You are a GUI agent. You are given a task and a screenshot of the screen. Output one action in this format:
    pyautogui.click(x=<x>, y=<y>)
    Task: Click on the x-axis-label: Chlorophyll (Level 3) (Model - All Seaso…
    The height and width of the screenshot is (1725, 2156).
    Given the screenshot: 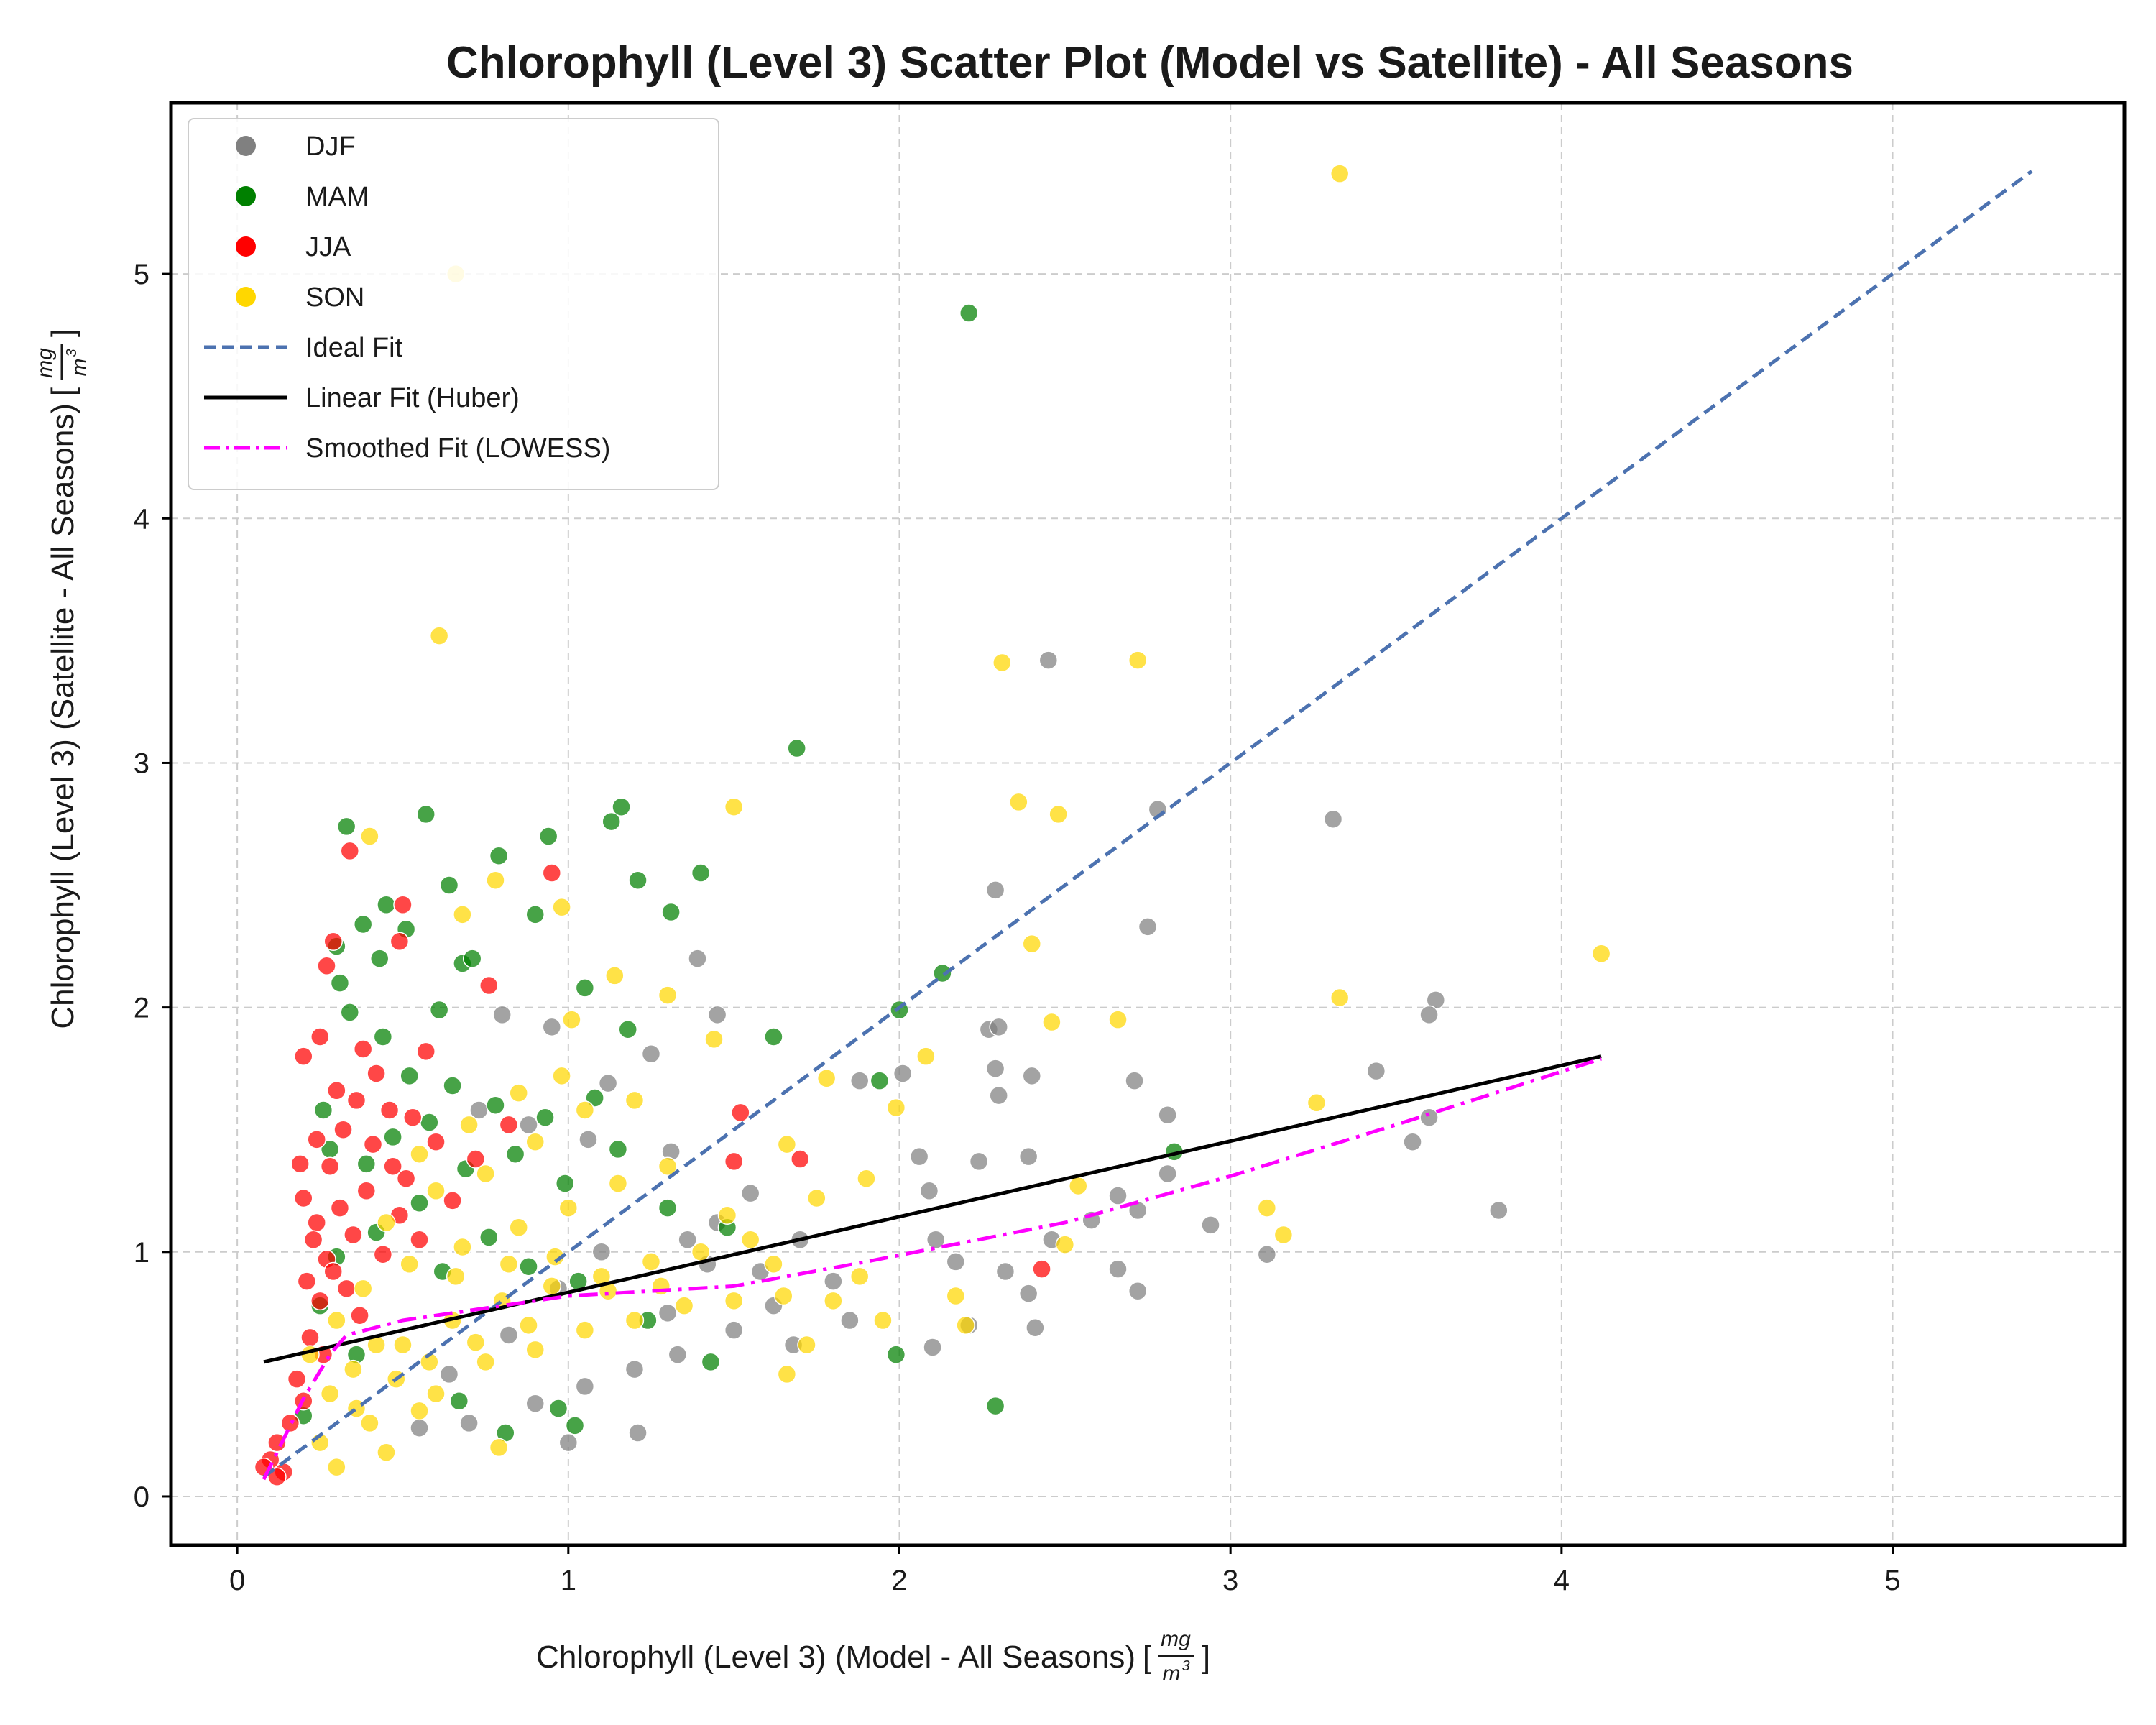 What is the action you would take?
    pyautogui.click(x=873, y=1656)
    